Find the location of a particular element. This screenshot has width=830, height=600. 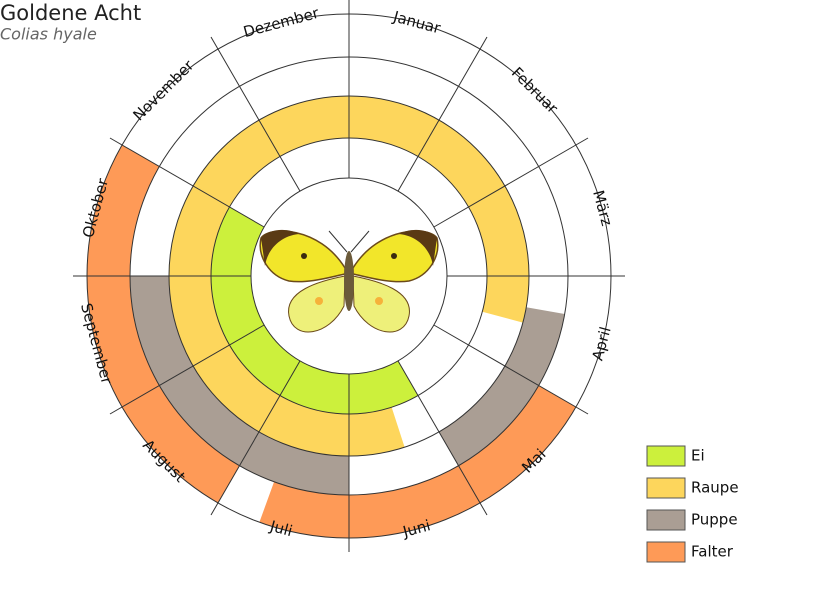

month-label: Januar is located at coordinates (416, 22).